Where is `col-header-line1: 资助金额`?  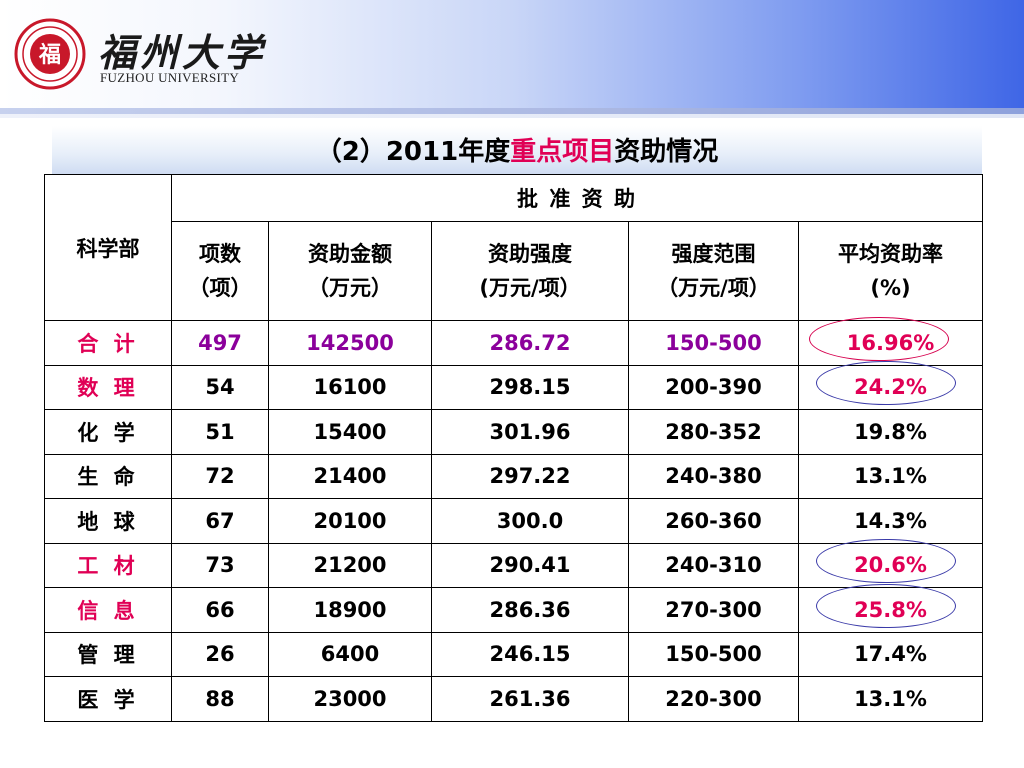
col-header-line1: 资助金额 is located at coordinates (350, 254).